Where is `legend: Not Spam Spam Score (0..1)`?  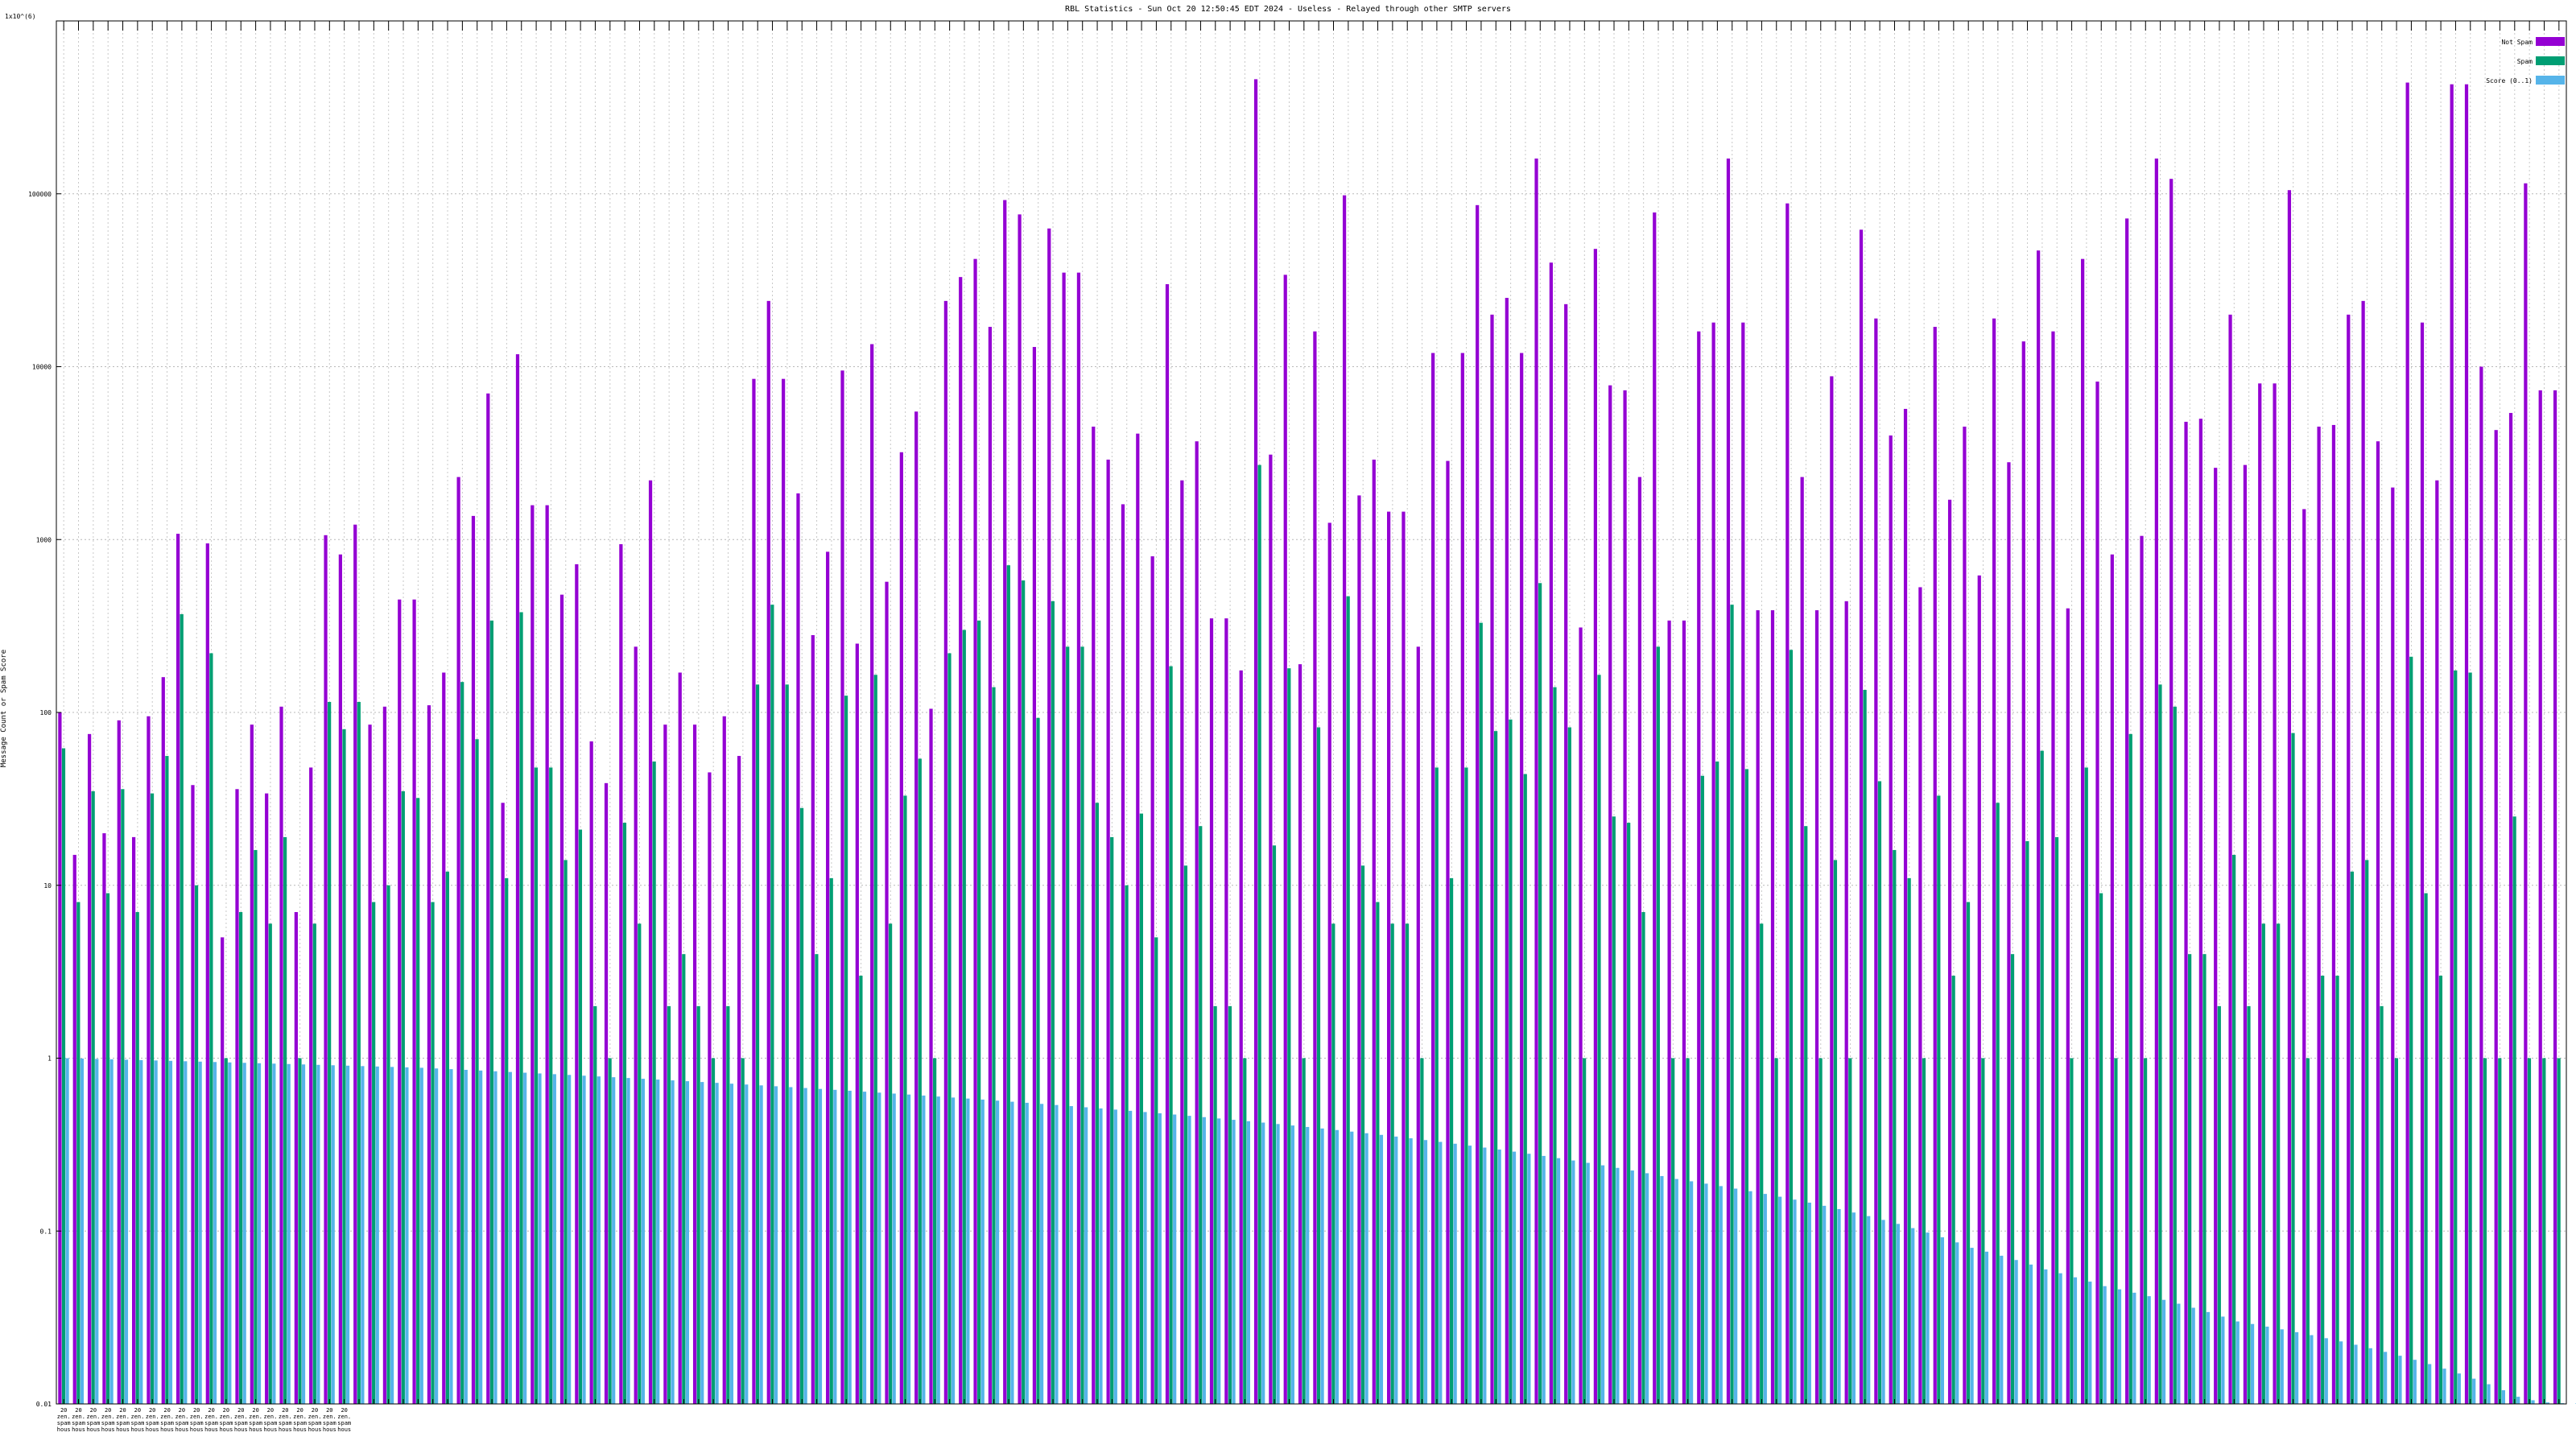
legend: Not Spam Spam Score (0..1) is located at coordinates (2525, 61).